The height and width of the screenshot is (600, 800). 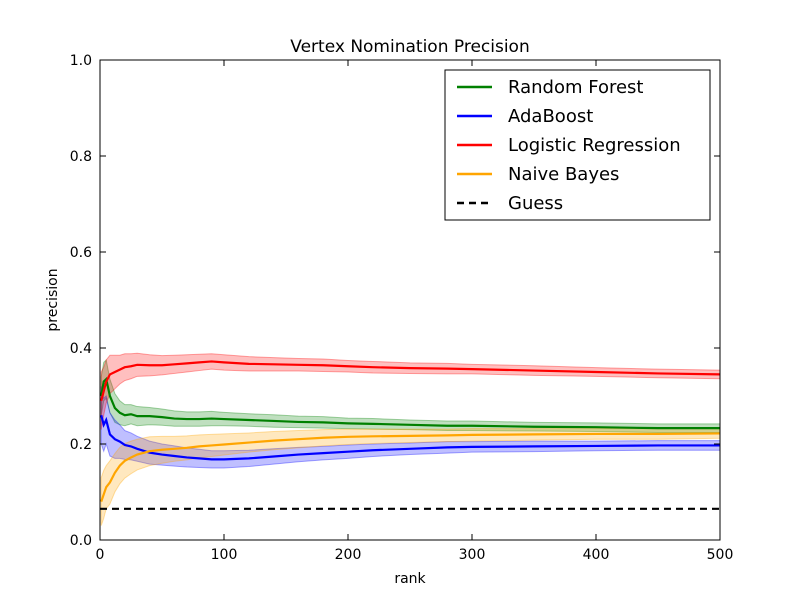 What do you see at coordinates (563, 174) in the screenshot?
I see `naive-bayes-legend-label: Naive Bayes` at bounding box center [563, 174].